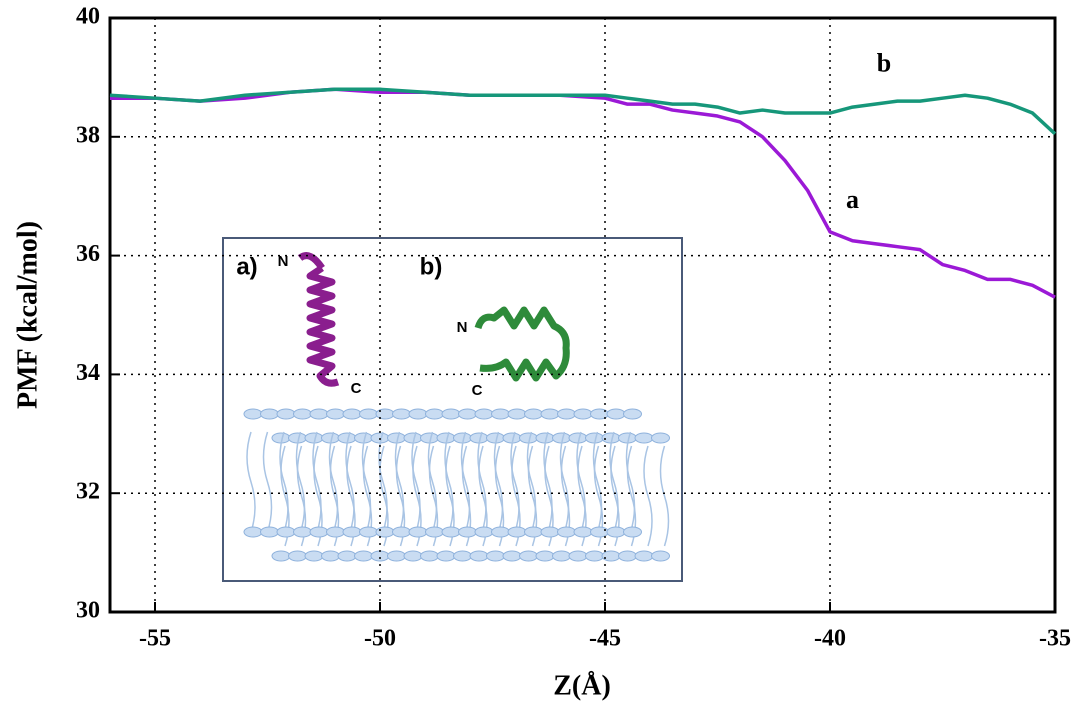  Describe the element at coordinates (431, 266) in the screenshot. I see `inset-label: b)` at that location.